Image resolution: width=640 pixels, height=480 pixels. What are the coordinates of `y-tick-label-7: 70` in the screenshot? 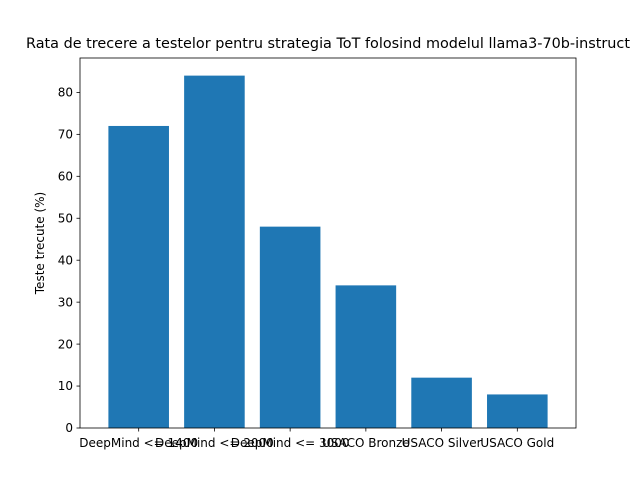 It's located at (65, 135).